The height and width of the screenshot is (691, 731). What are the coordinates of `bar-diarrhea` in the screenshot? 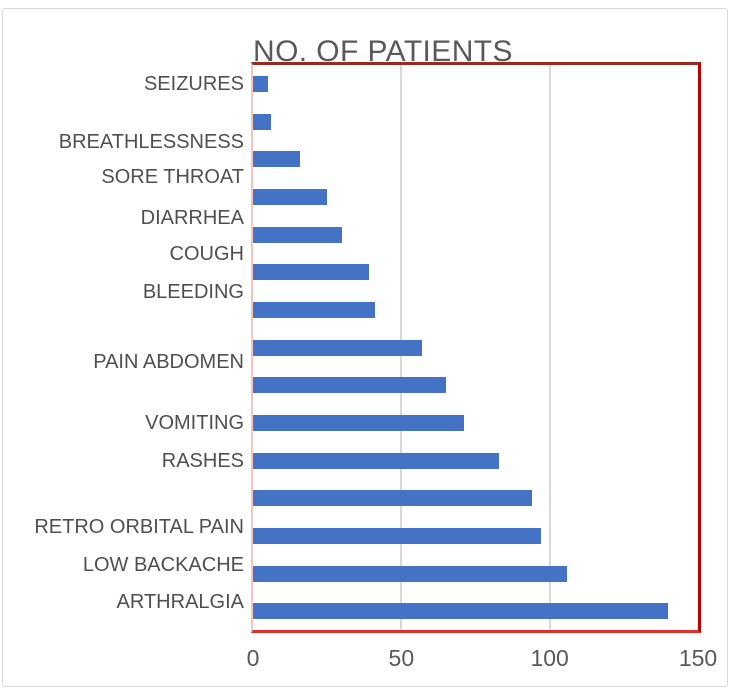 It's located at (297, 234).